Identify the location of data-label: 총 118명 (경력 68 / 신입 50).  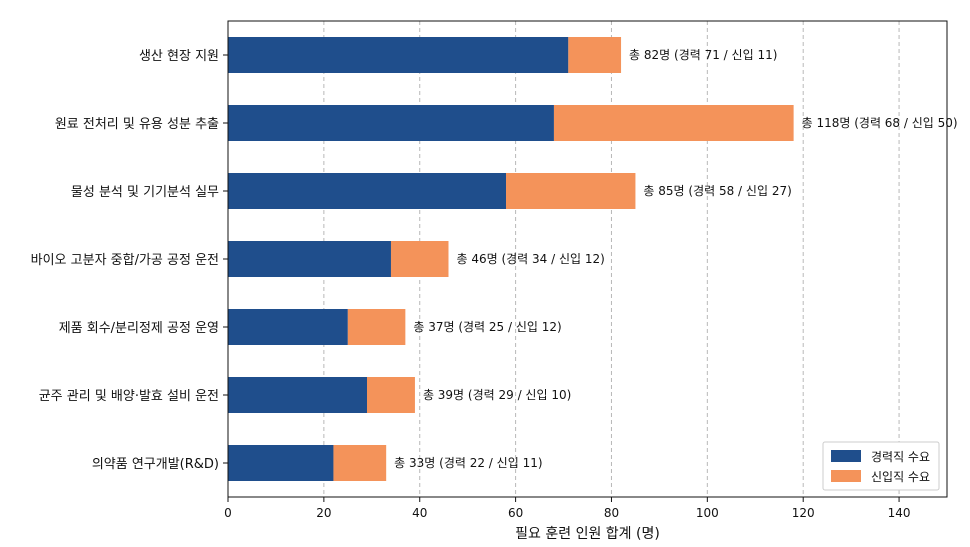
(880, 123).